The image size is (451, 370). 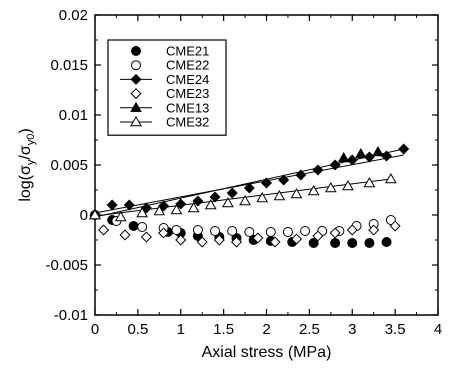 What do you see at coordinates (309, 329) in the screenshot?
I see `x-tick-label: 2.5` at bounding box center [309, 329].